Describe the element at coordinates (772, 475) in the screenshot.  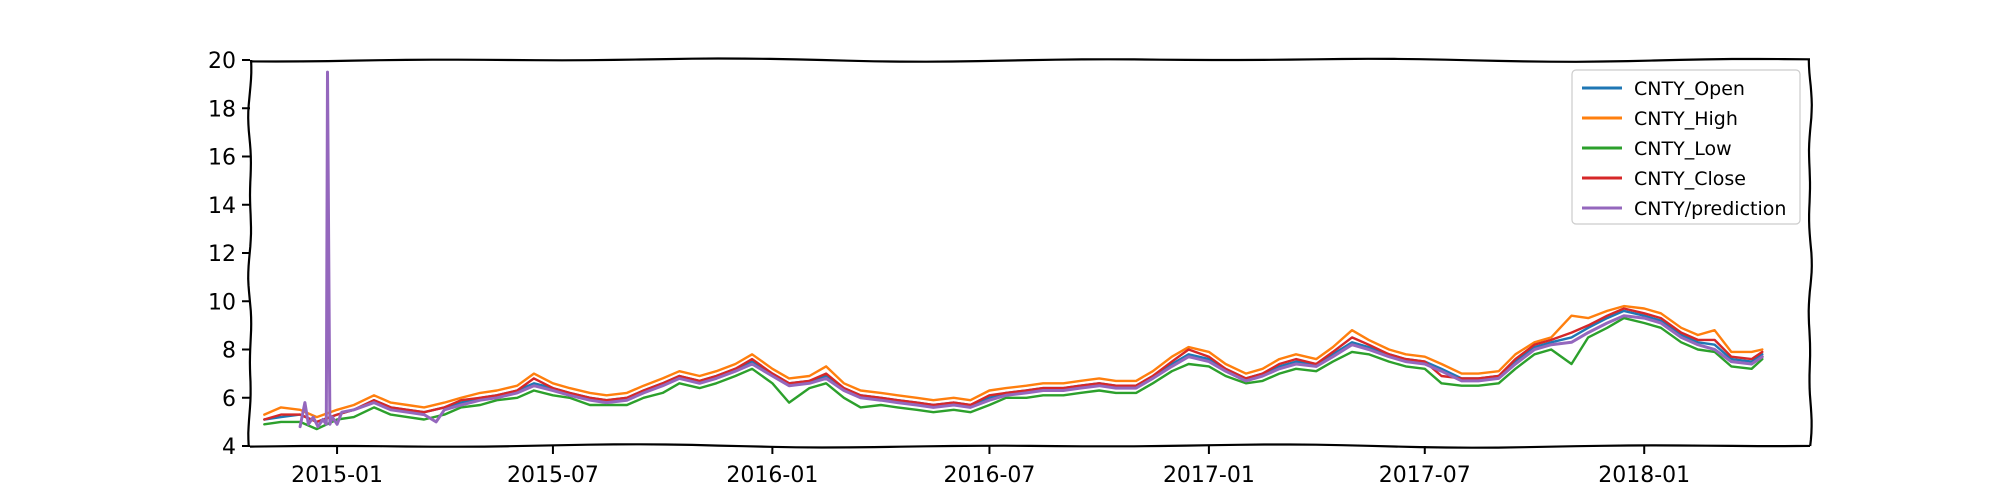
I see `x-tick-label: 2016-01` at that location.